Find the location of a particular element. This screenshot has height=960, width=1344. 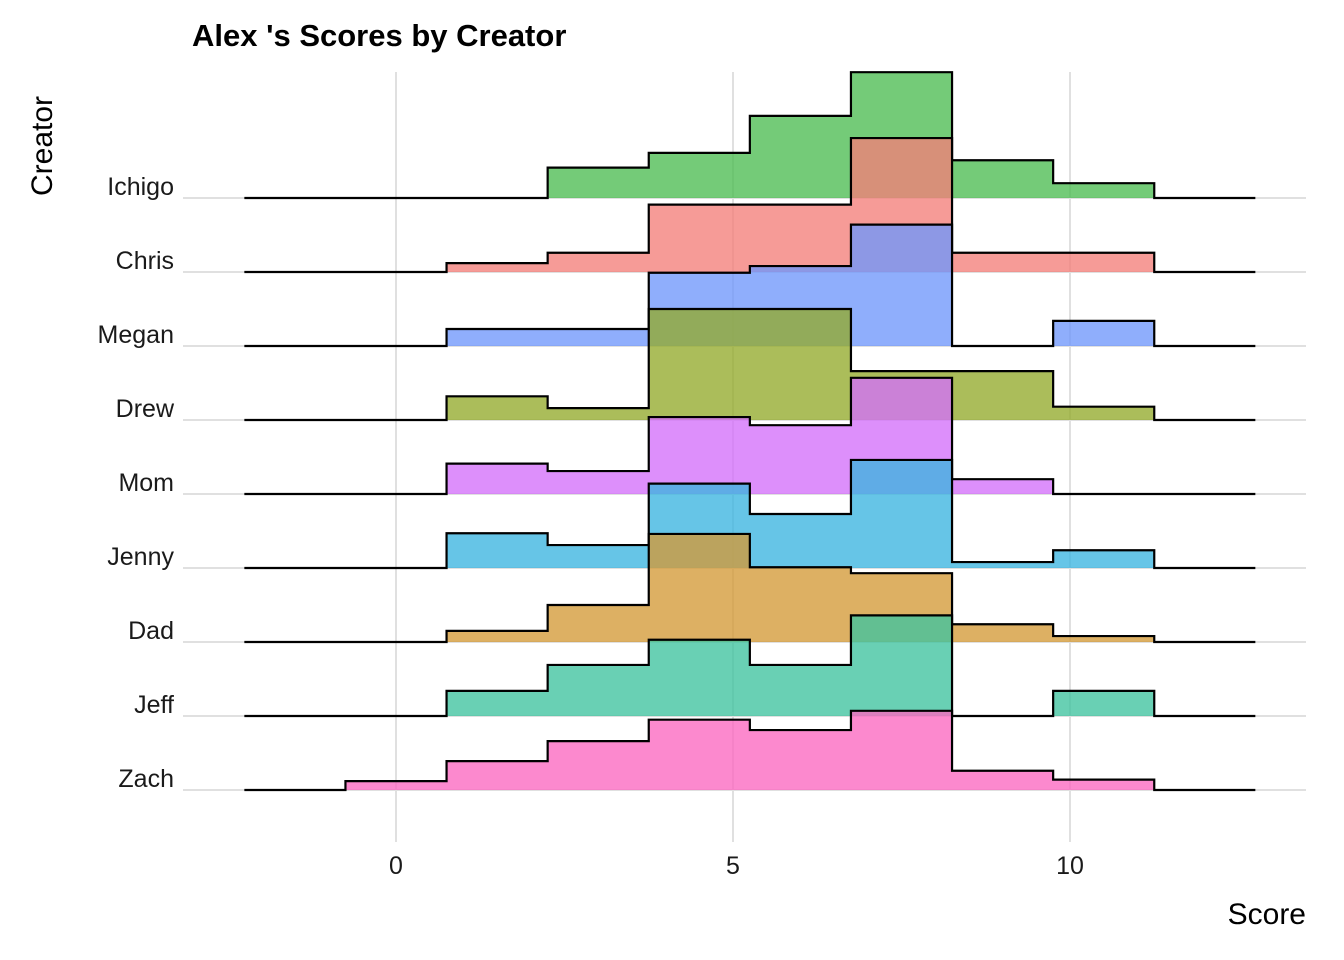

y-axis-label: Creator is located at coordinates (42, 145).